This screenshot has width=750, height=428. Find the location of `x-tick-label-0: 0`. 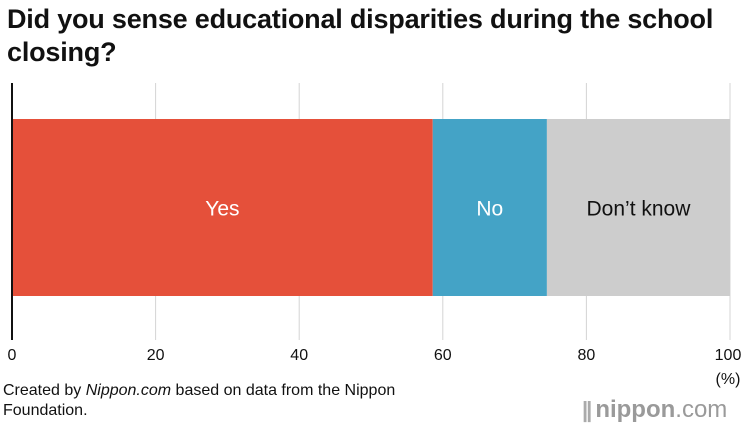

x-tick-label-0: 0 is located at coordinates (12, 355).